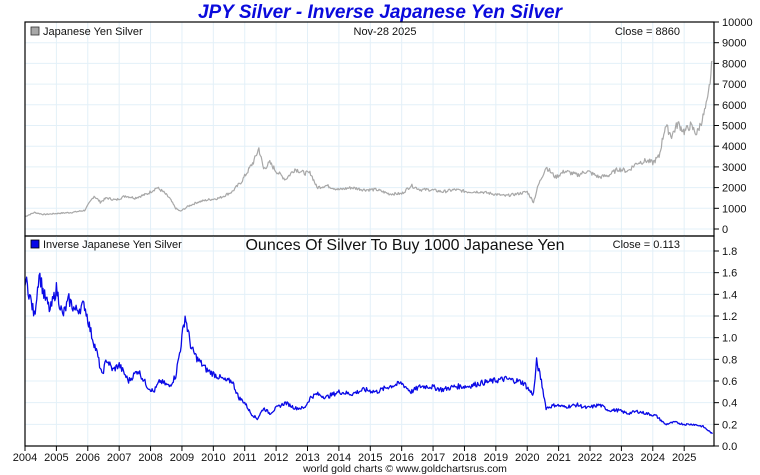 The image size is (760, 475). What do you see at coordinates (213, 458) in the screenshot?
I see `x-tick-label: 2010` at bounding box center [213, 458].